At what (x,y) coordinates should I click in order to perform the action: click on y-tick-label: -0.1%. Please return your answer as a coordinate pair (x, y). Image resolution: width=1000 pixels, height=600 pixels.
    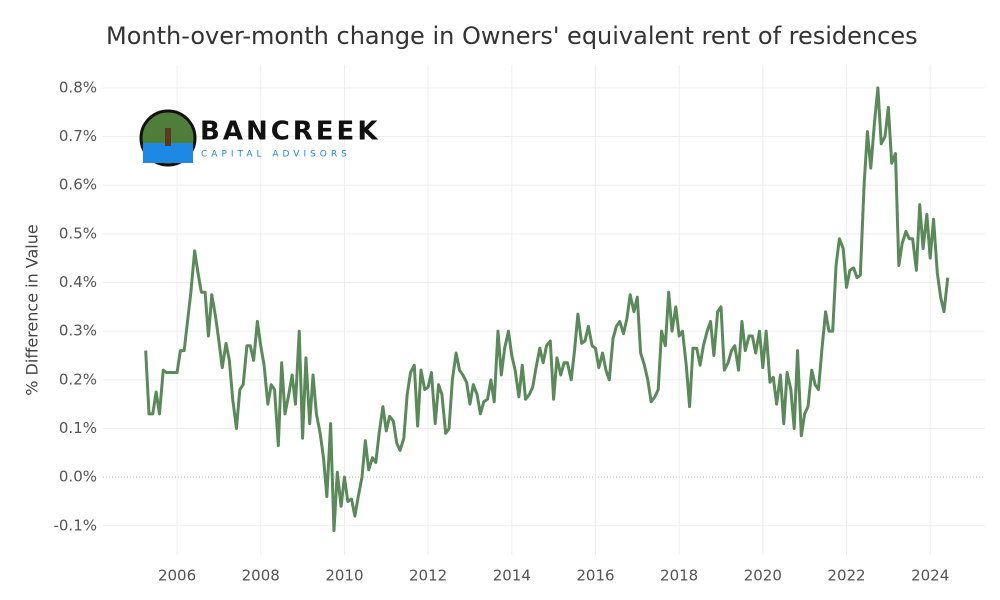
    Looking at the image, I should click on (75, 525).